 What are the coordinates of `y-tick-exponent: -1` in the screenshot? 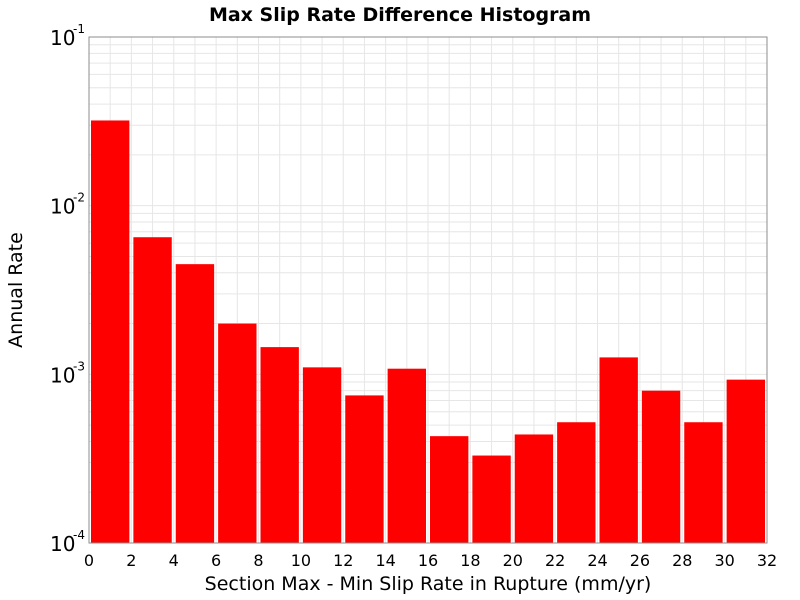 It's located at (79, 29).